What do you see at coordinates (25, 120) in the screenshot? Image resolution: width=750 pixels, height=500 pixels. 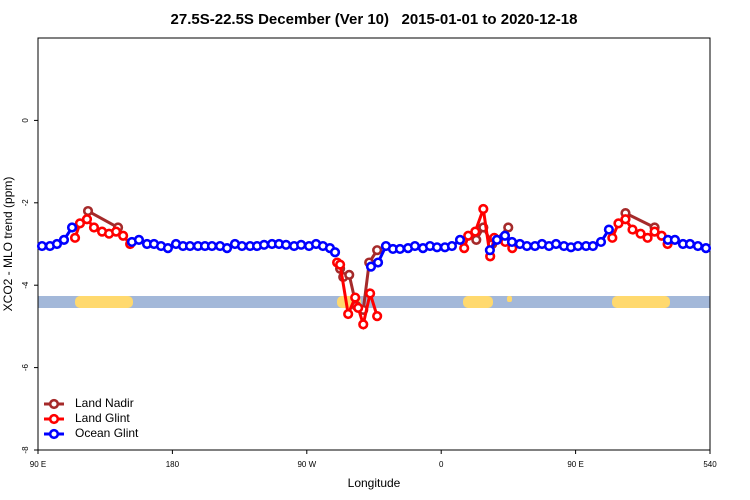 I see `y-tick-label: 0` at bounding box center [25, 120].